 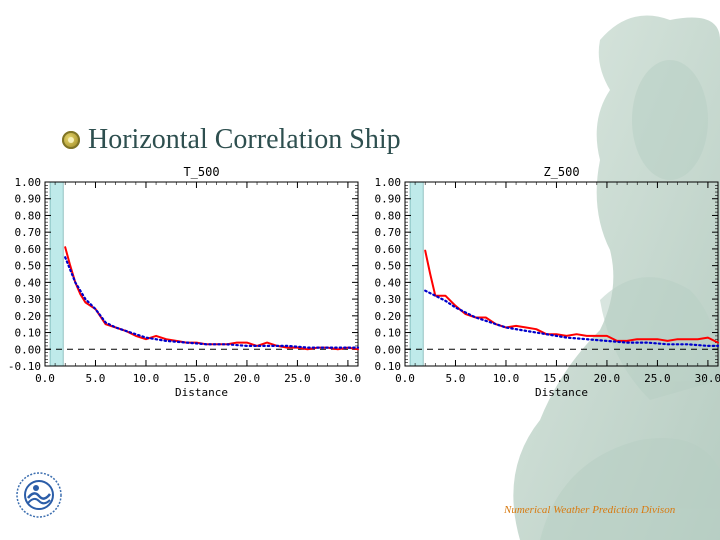 What do you see at coordinates (71, 140) in the screenshot?
I see `flower-bullet-icon` at bounding box center [71, 140].